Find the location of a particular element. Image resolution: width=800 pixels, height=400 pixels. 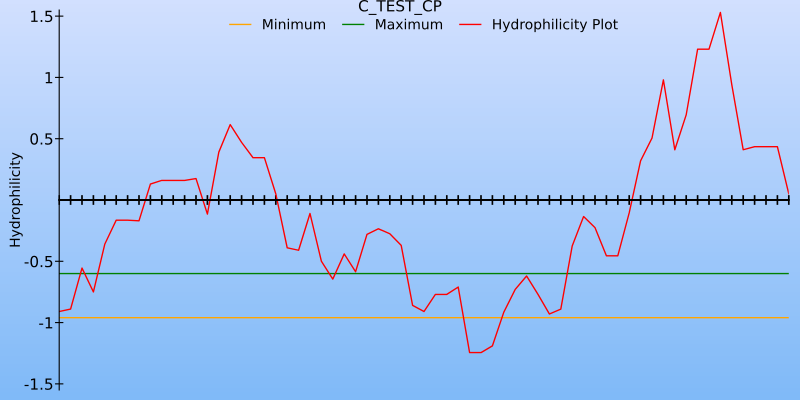

y-tick-label: 1 is located at coordinates (49, 78).